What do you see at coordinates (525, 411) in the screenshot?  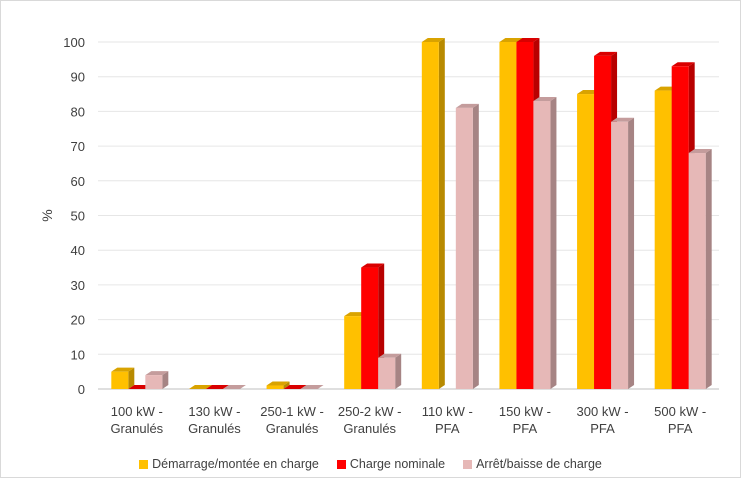 I see `x-tick-label-line: 150 kW -` at bounding box center [525, 411].